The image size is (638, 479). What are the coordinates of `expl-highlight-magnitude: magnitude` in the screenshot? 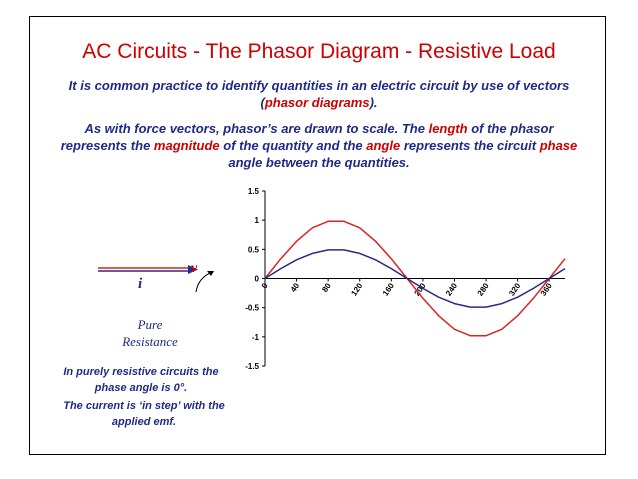 It's located at (186, 145).